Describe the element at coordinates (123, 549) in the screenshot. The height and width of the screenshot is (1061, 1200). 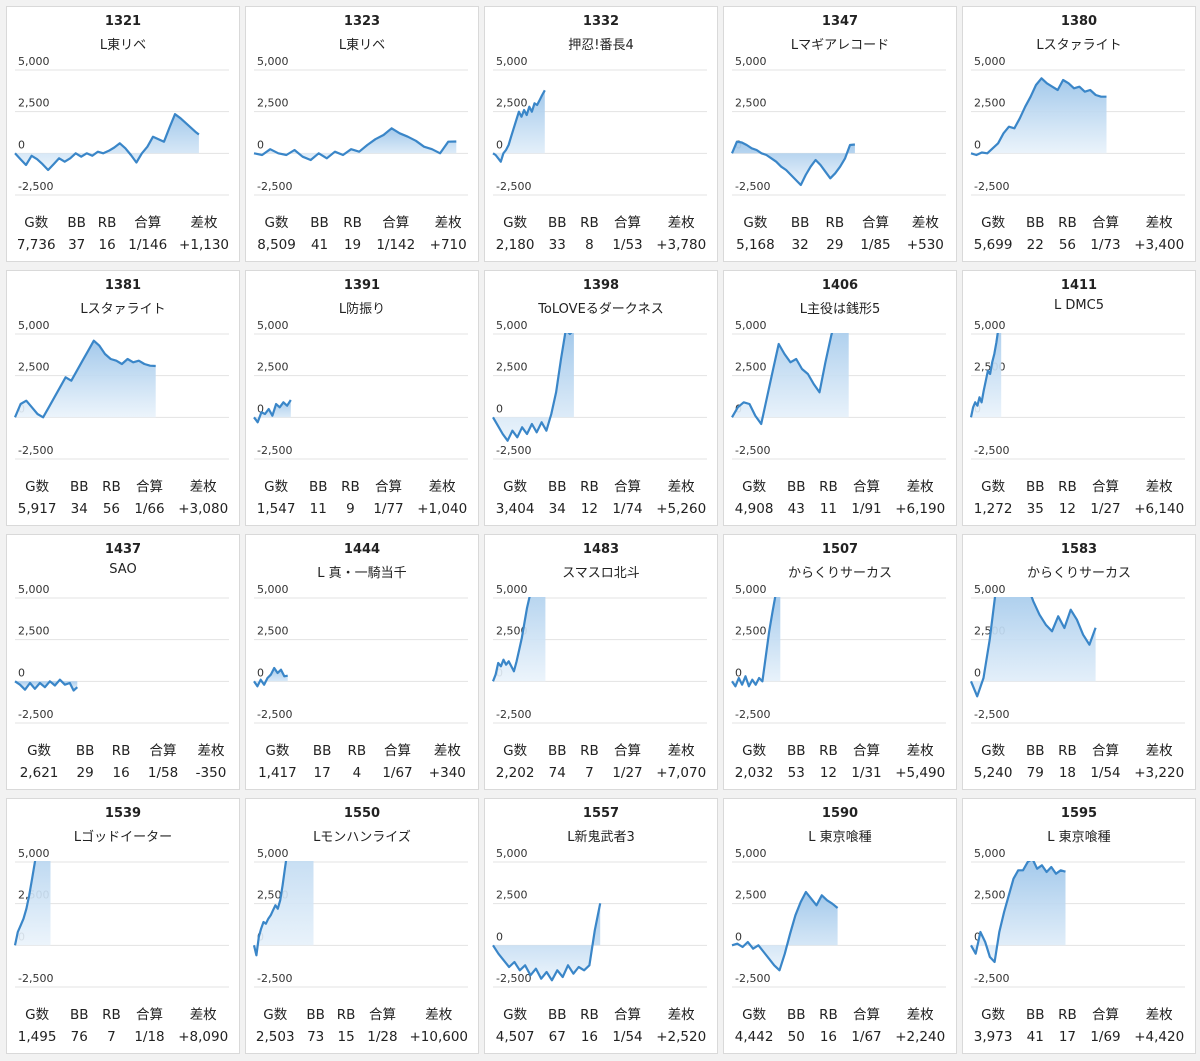
I see `machine-number: 1437` at that location.